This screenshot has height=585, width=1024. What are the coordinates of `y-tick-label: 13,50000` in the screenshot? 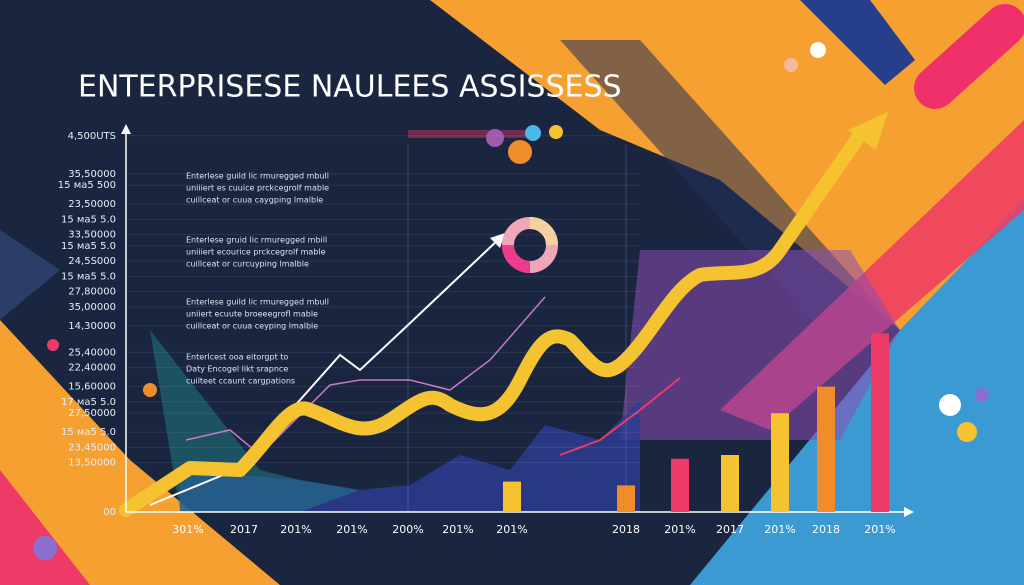 It's located at (92, 463).